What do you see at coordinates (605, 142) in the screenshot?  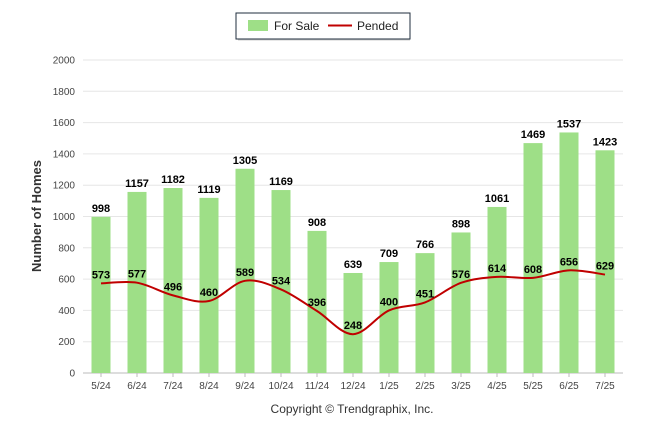 I see `bar-value-label: 1423` at bounding box center [605, 142].